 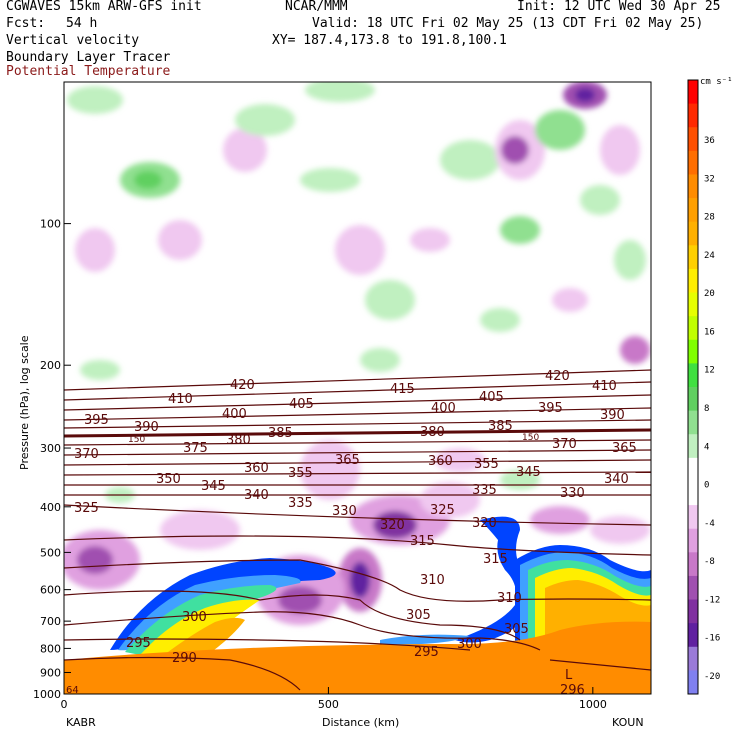 I want to click on contour-label-420b: 420, so click(x=557, y=376).